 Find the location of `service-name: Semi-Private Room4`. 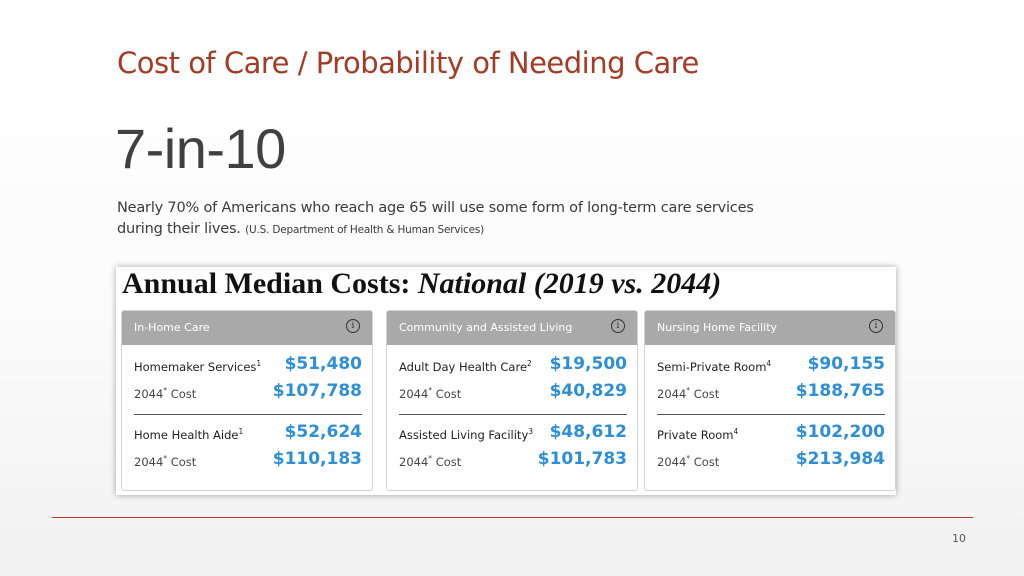

service-name: Semi-Private Room4 is located at coordinates (714, 366).